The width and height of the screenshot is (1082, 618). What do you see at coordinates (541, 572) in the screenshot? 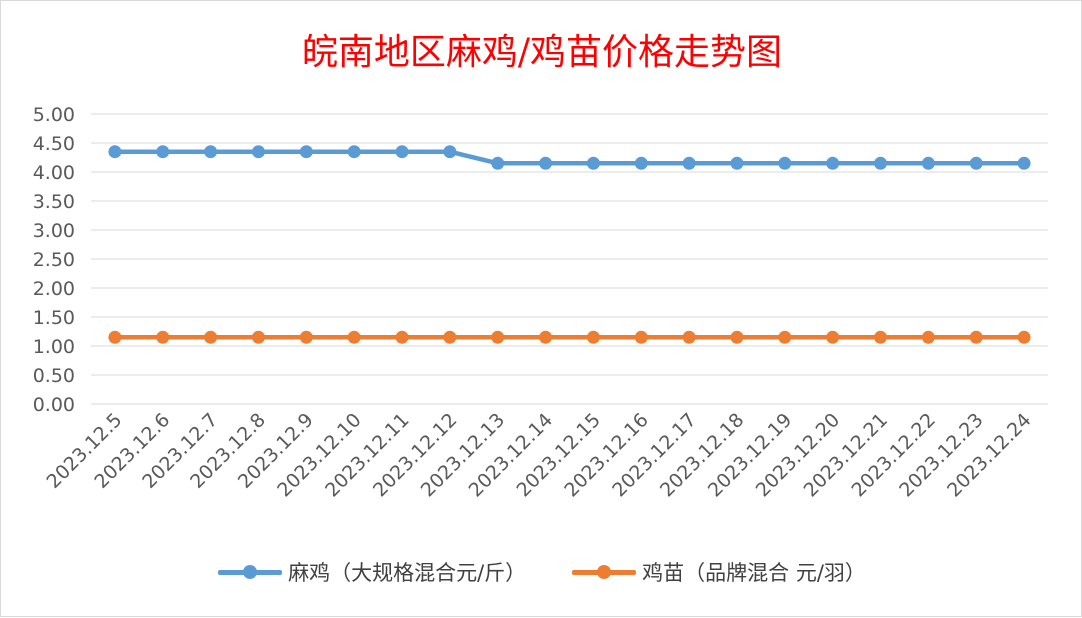
I see `legend: 麻鸡（大规格混合元/斤） 鸡苗（品牌混合 元/羽）` at bounding box center [541, 572].